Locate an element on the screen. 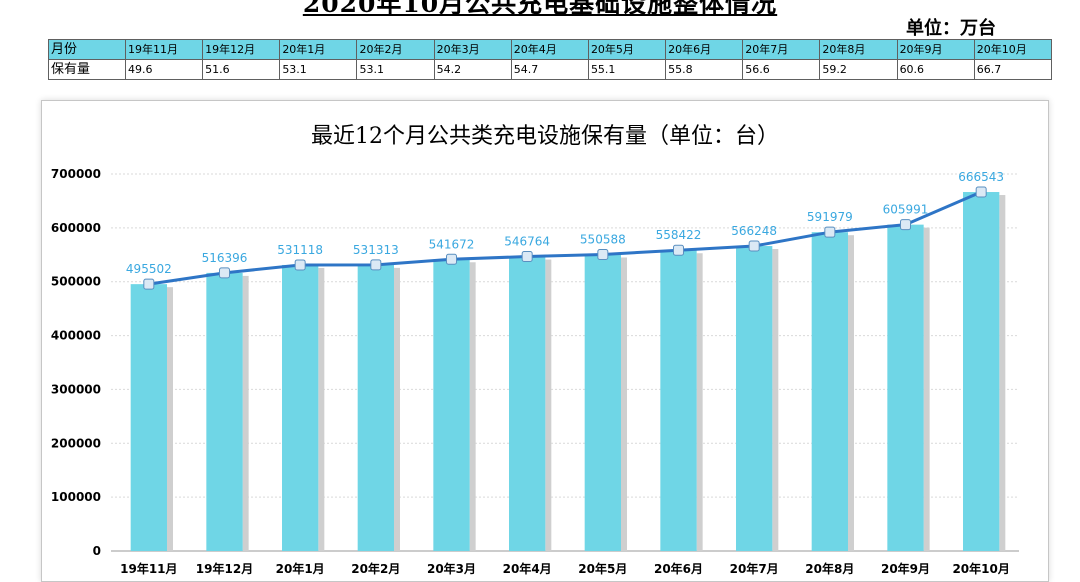  y-tick-label: 600000 is located at coordinates (76, 228).